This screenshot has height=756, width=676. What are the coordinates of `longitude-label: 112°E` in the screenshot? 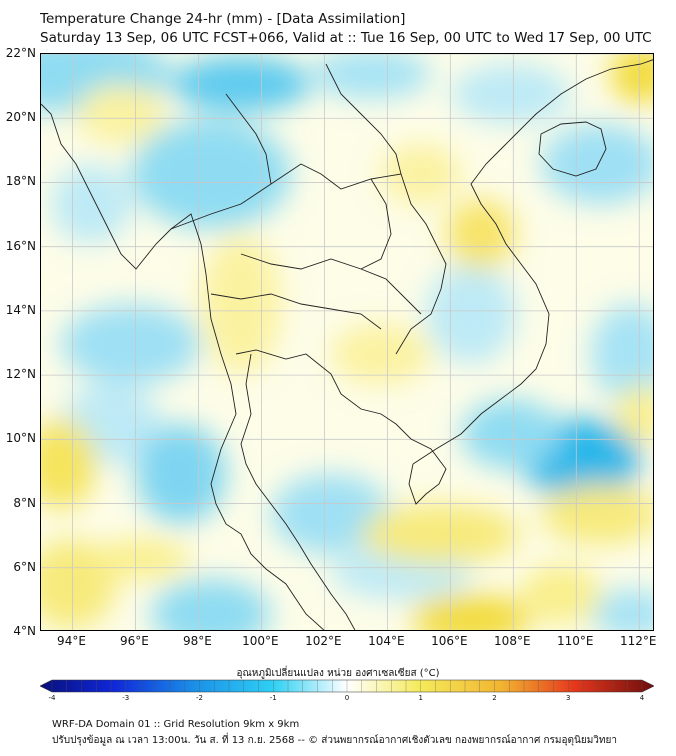 It's located at (638, 641).